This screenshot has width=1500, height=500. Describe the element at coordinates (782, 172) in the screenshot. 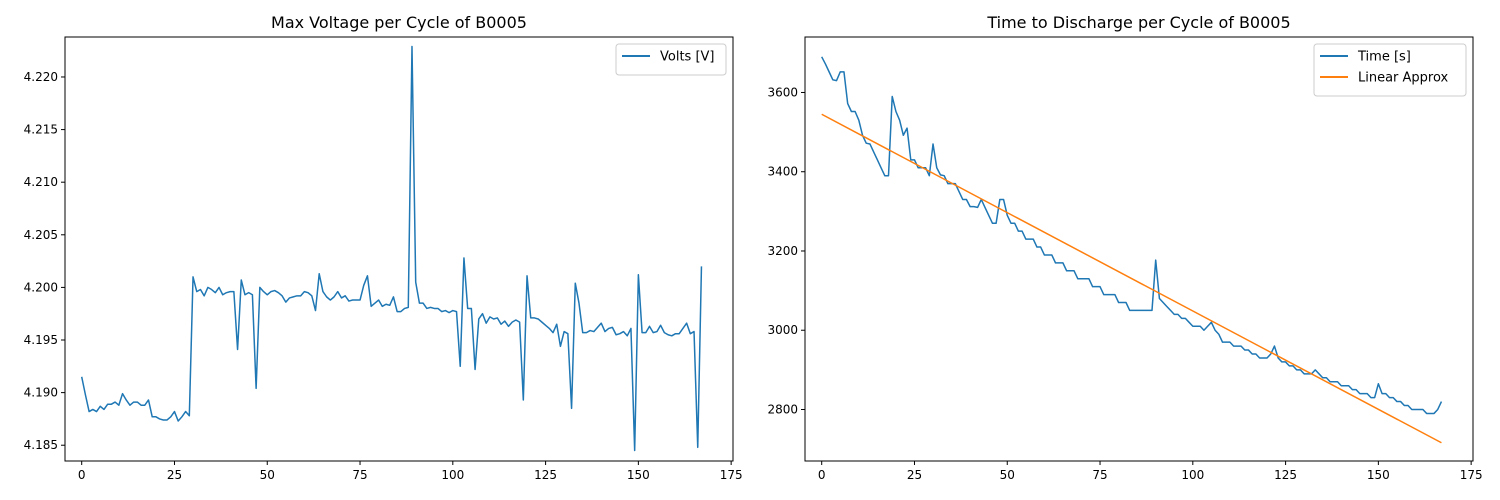

I see `y-tick-label: 3400` at that location.